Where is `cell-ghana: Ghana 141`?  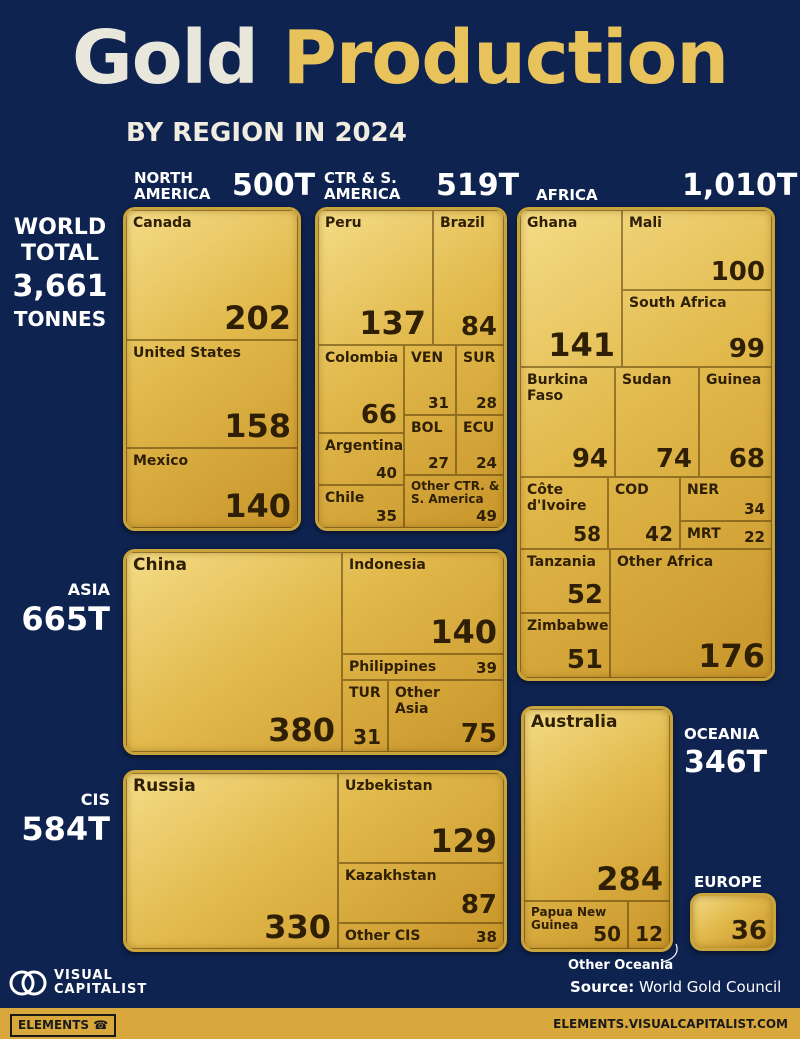
cell-ghana: Ghana 141 is located at coordinates (571, 288).